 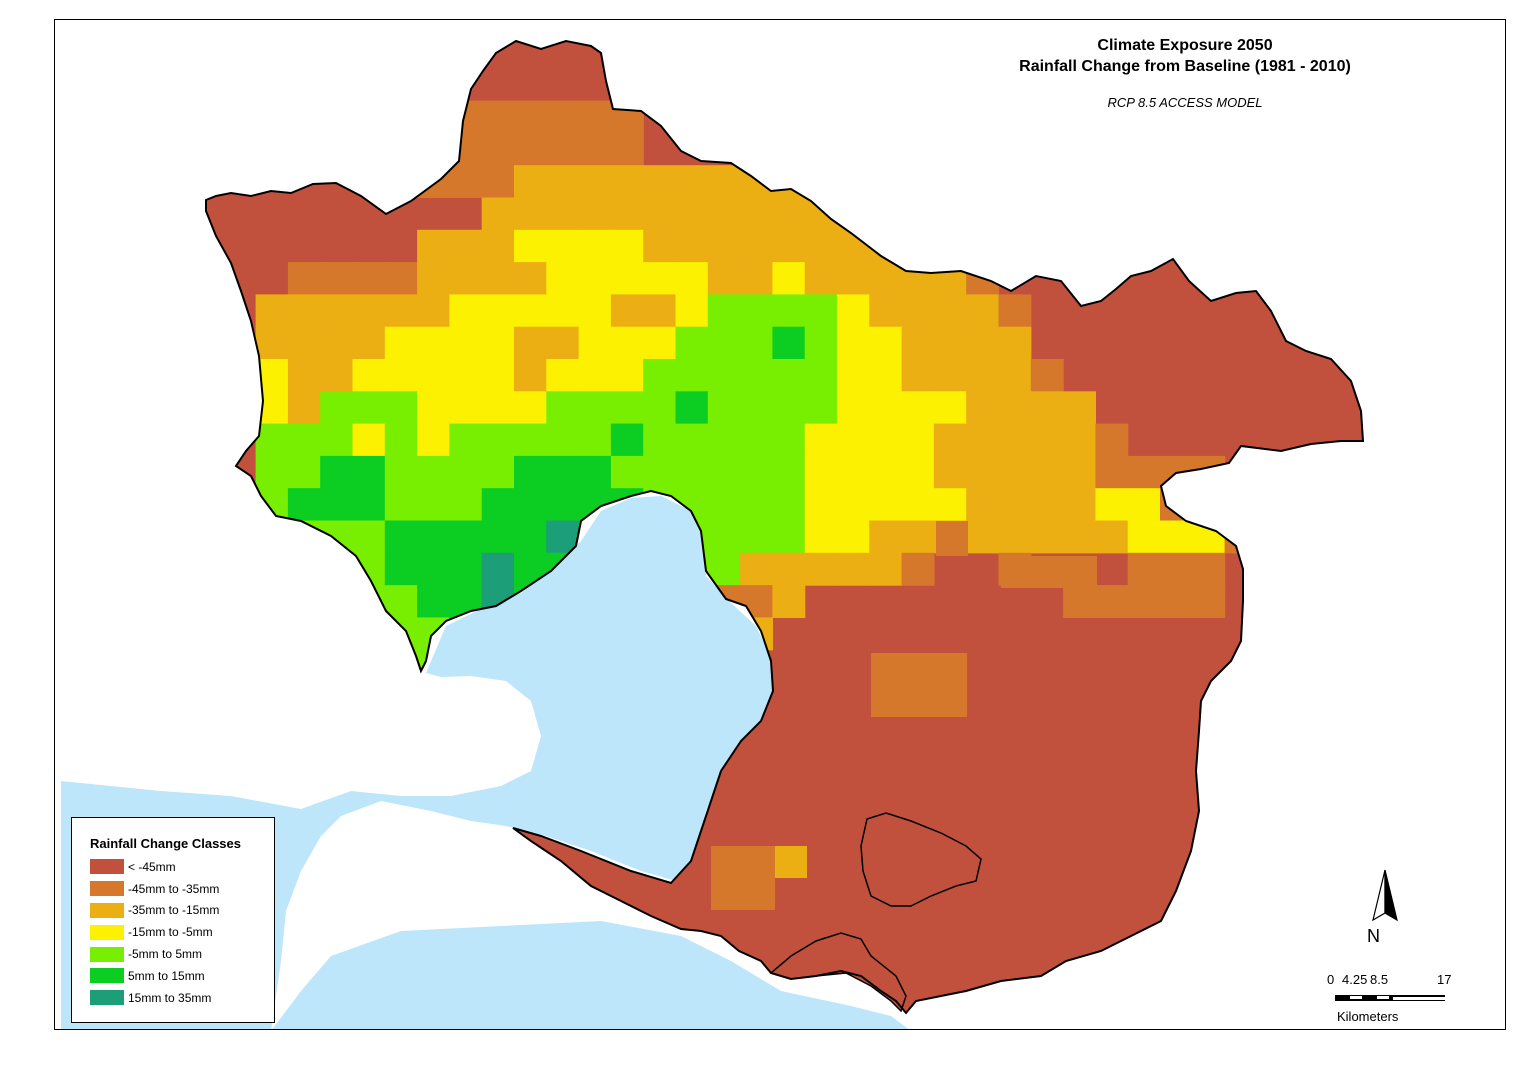 I want to click on legend-item: < -45mm, so click(x=182, y=867).